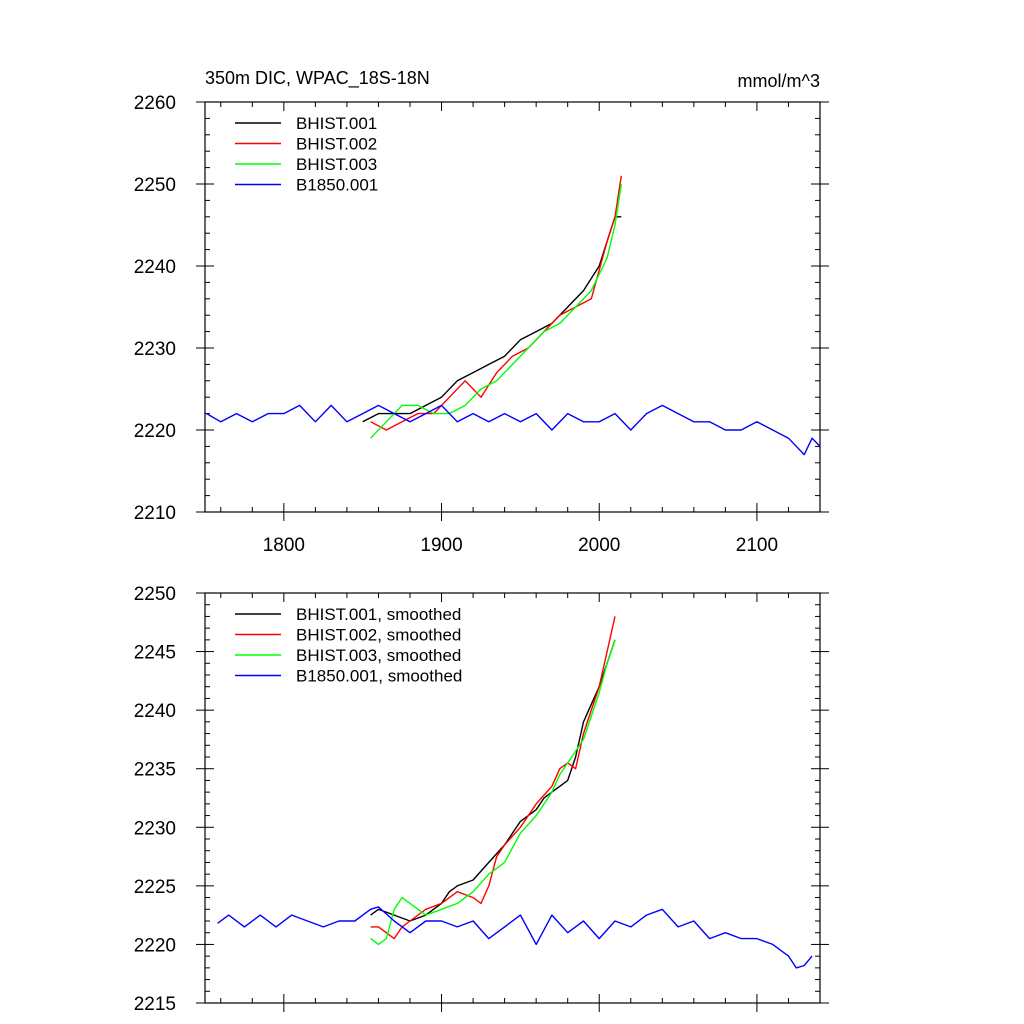 The image size is (1024, 1024). Describe the element at coordinates (441, 545) in the screenshot. I see `x-tick-label: 1900` at that location.